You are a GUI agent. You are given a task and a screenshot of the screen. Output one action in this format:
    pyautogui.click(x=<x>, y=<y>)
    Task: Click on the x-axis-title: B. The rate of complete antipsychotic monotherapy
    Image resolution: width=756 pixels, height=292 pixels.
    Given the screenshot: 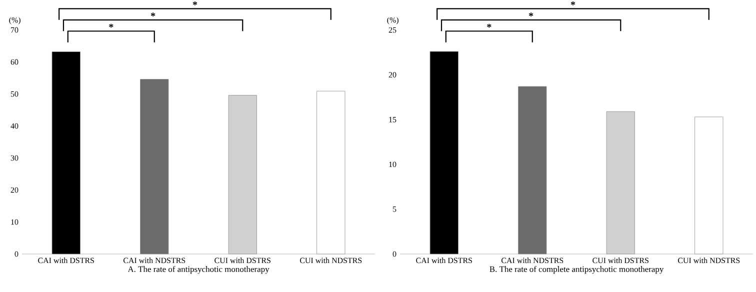 What is the action you would take?
    pyautogui.click(x=577, y=270)
    